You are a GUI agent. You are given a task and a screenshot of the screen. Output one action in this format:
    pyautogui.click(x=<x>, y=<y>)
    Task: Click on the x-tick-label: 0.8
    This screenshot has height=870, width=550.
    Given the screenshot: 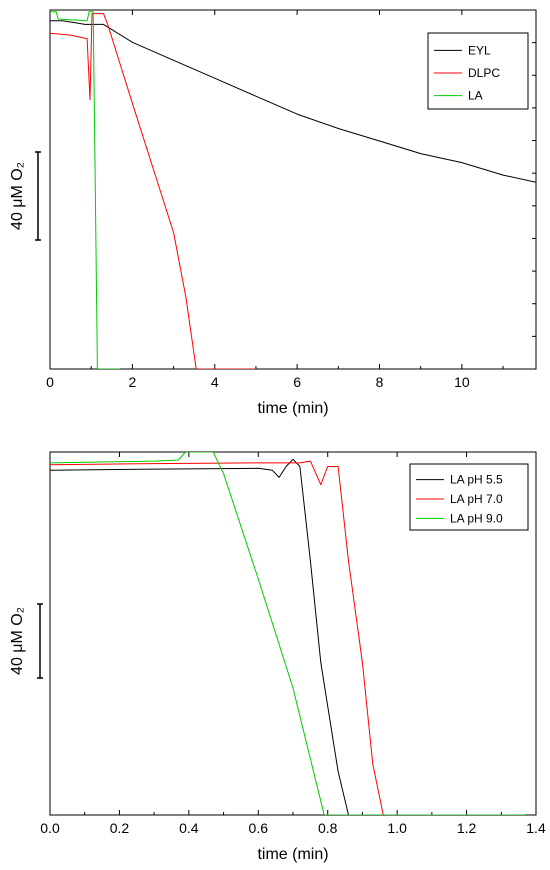 What is the action you would take?
    pyautogui.click(x=328, y=828)
    